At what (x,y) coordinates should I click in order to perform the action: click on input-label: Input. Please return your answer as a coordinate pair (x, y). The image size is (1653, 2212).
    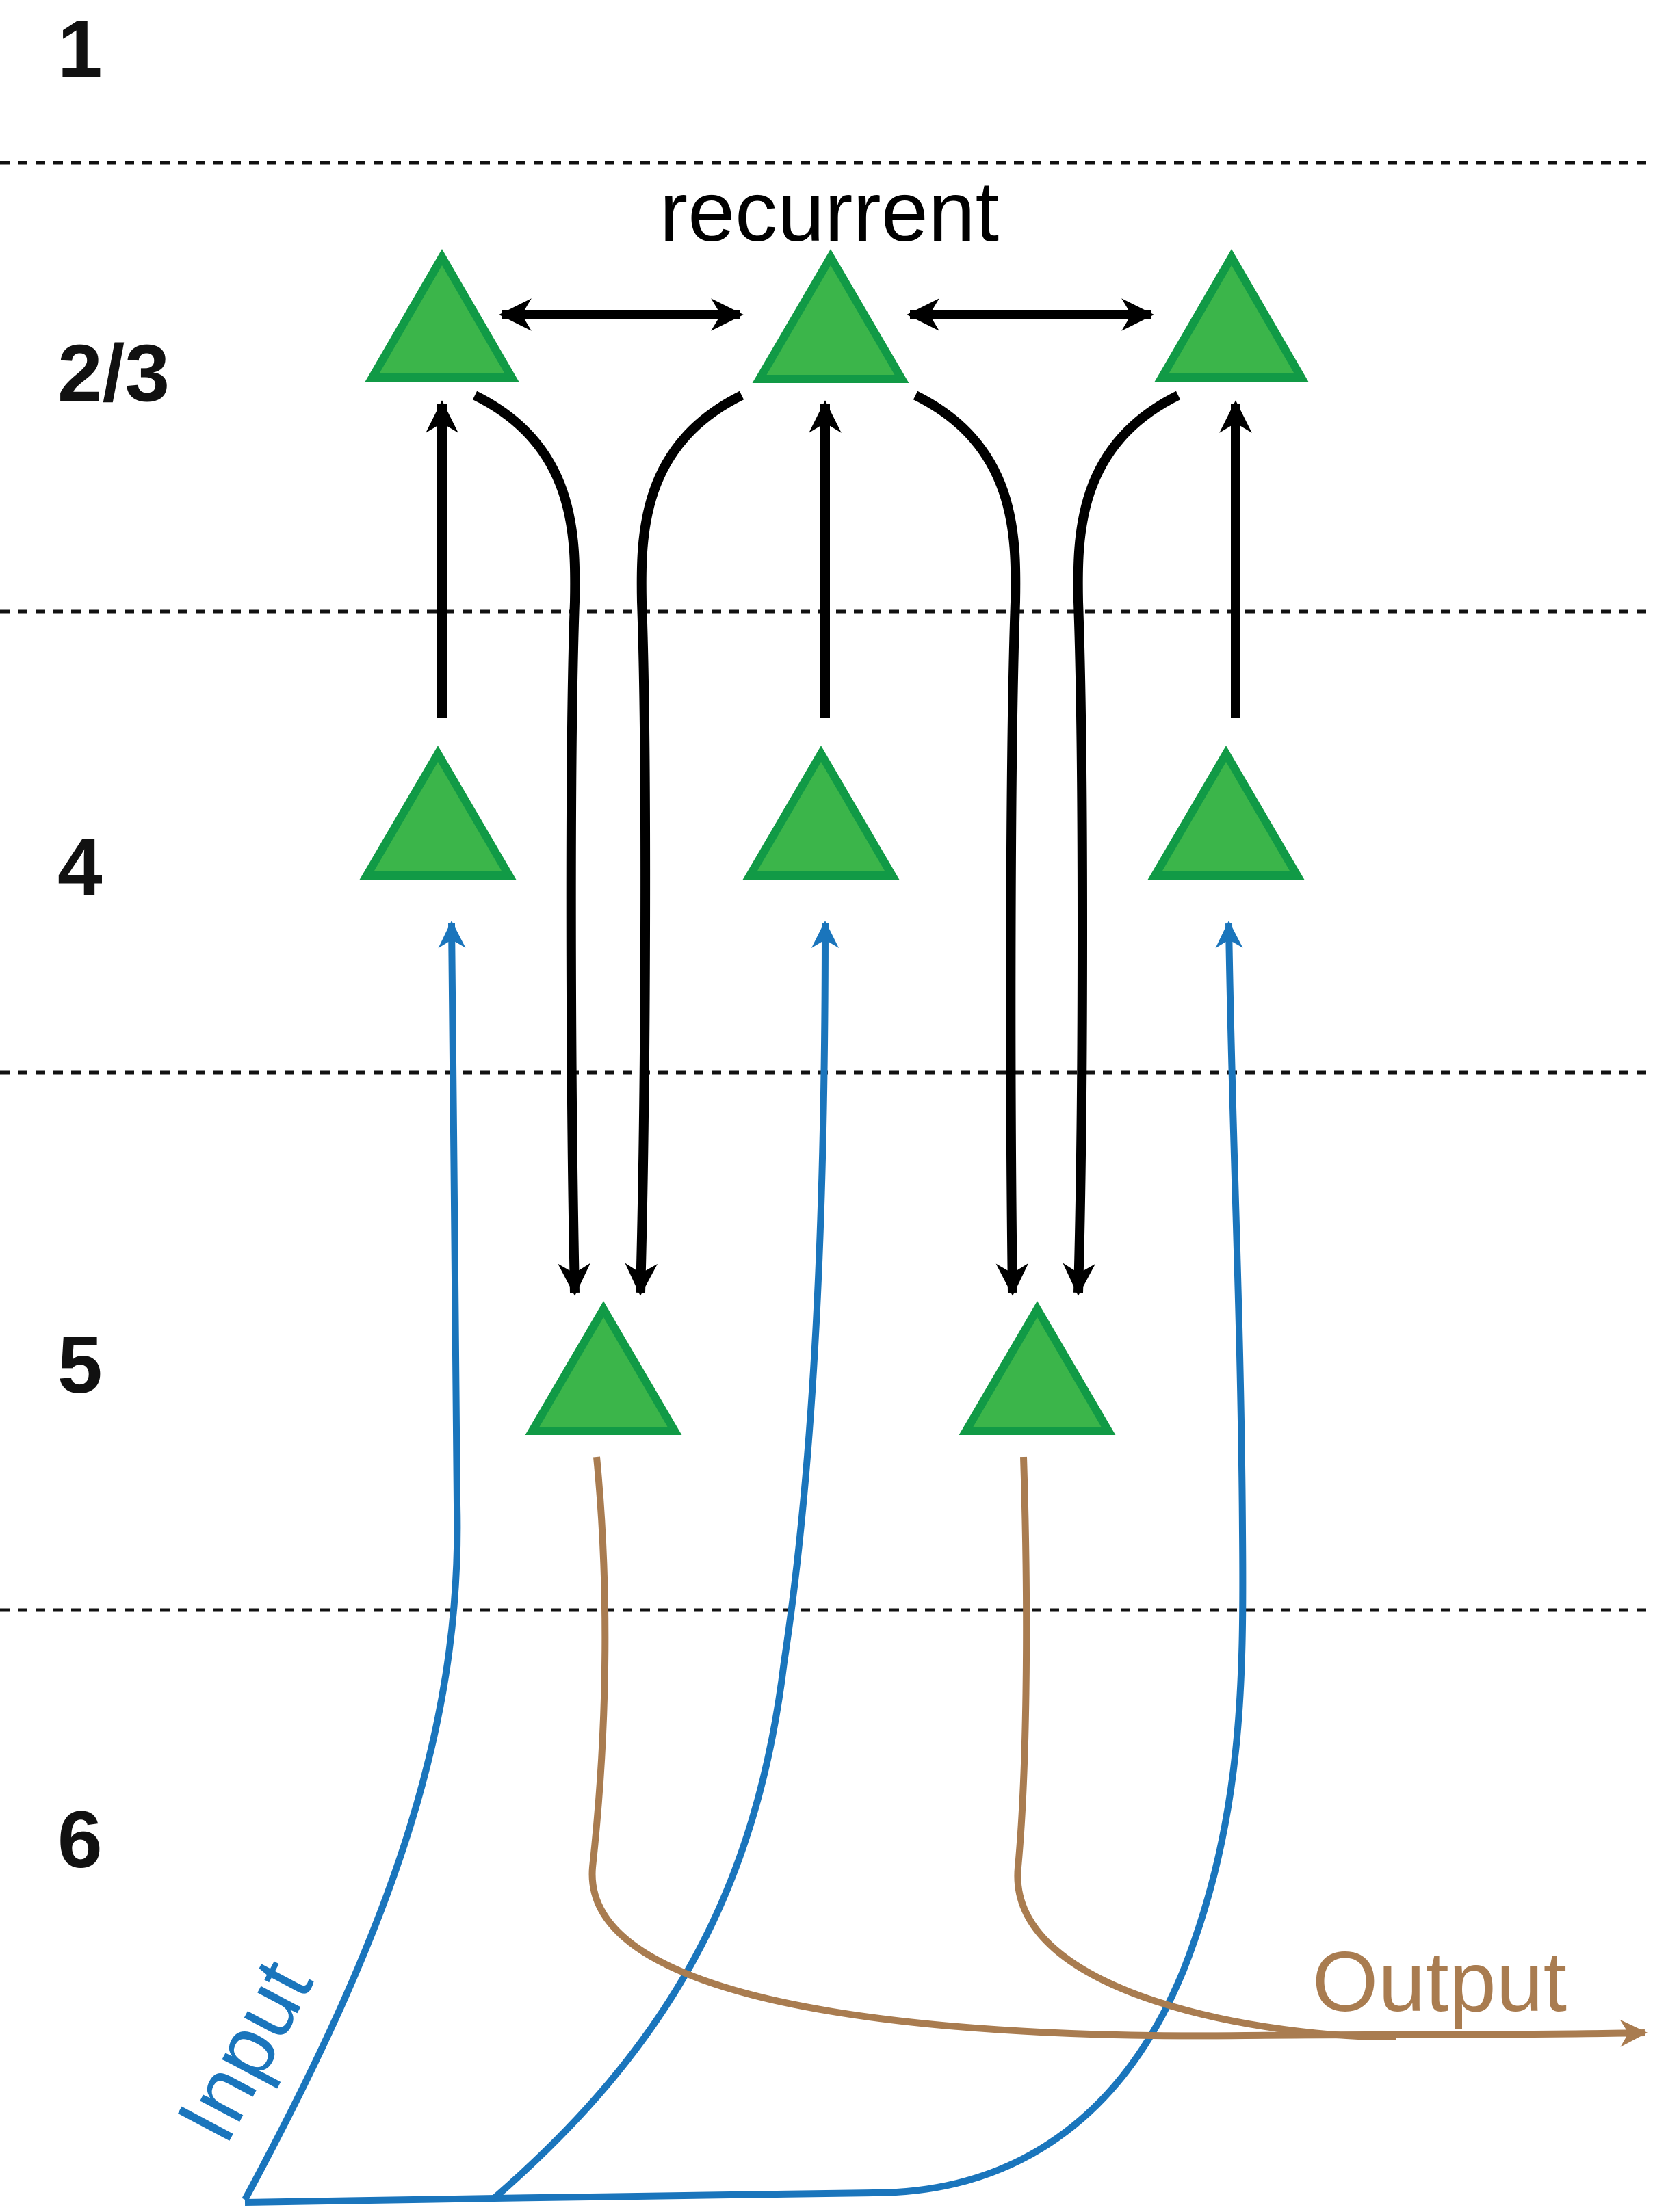
    Looking at the image, I should click on (244, 2051).